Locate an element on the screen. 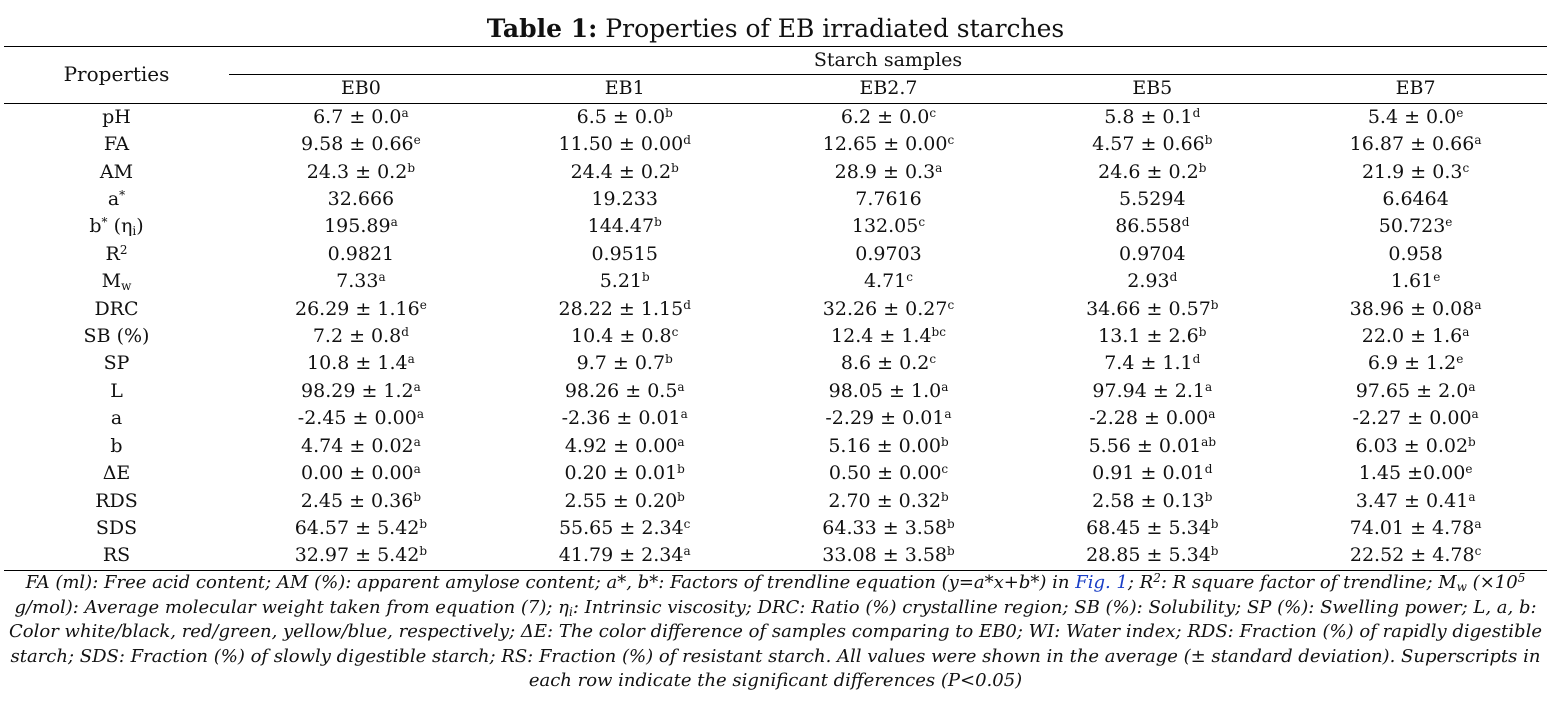 The width and height of the screenshot is (1551, 705). cell-value: 2.93 is located at coordinates (1148, 281).